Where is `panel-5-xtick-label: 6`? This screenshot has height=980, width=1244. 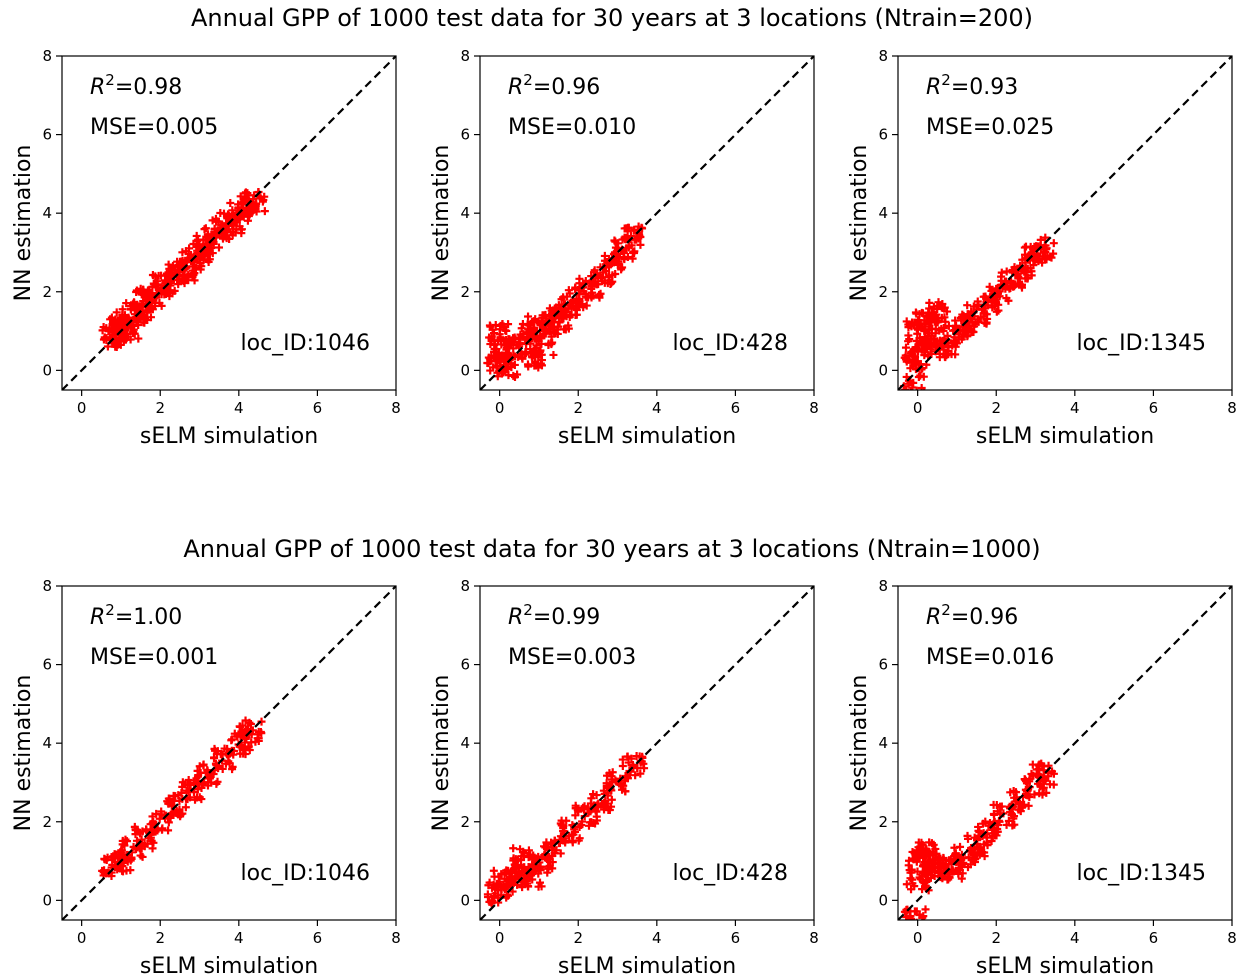 panel-5-xtick-label: 6 is located at coordinates (736, 938).